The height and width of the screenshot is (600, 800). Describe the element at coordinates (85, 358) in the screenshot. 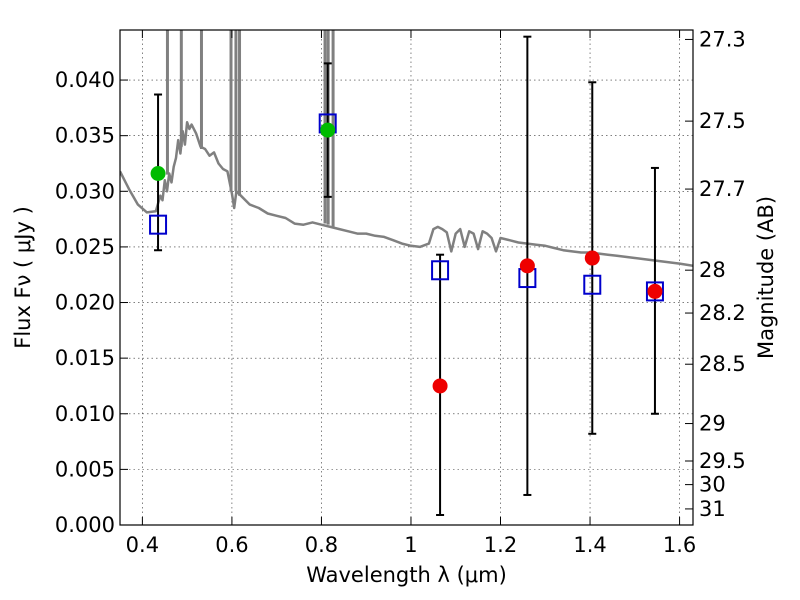

I see `y-tick-label: 0.015` at that location.